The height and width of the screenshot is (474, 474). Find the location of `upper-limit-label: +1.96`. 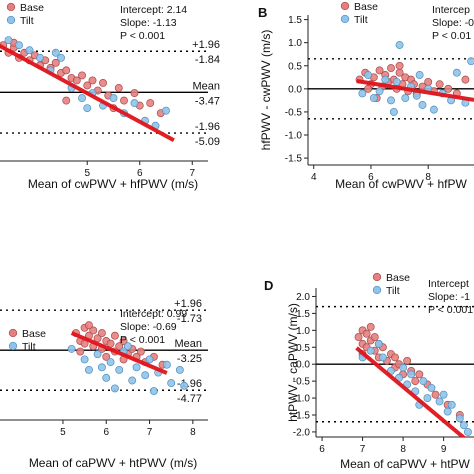

upper-limit-label: +1.96 is located at coordinates (188, 304).